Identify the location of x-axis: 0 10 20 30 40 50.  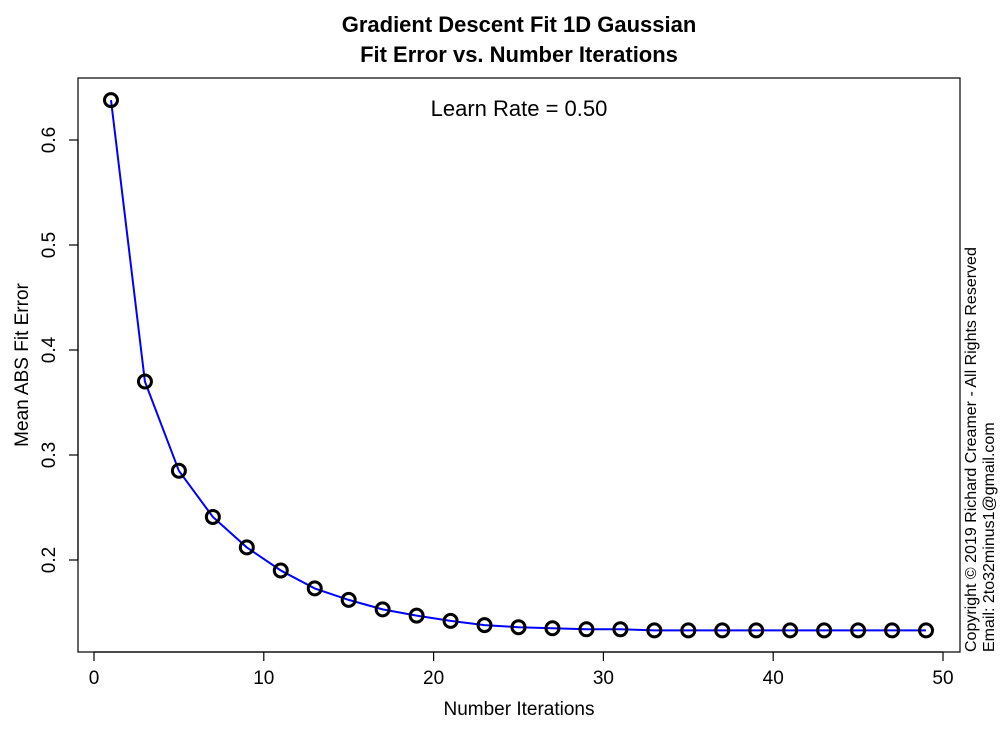
(521, 670).